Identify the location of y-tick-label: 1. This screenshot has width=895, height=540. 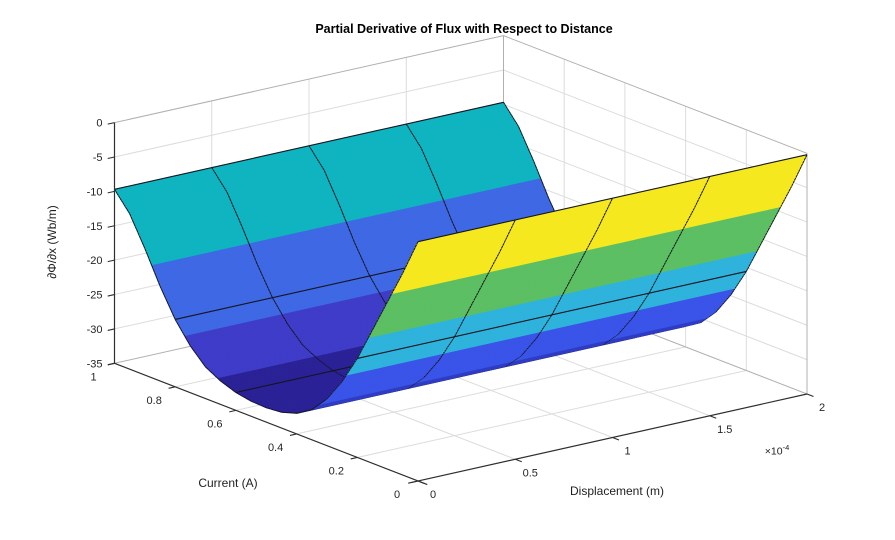
(93, 377).